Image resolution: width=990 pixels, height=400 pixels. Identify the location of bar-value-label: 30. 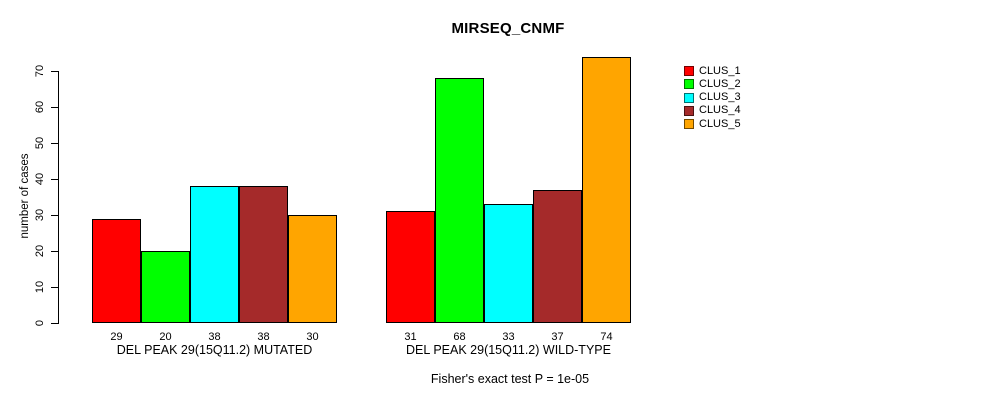
(312, 337).